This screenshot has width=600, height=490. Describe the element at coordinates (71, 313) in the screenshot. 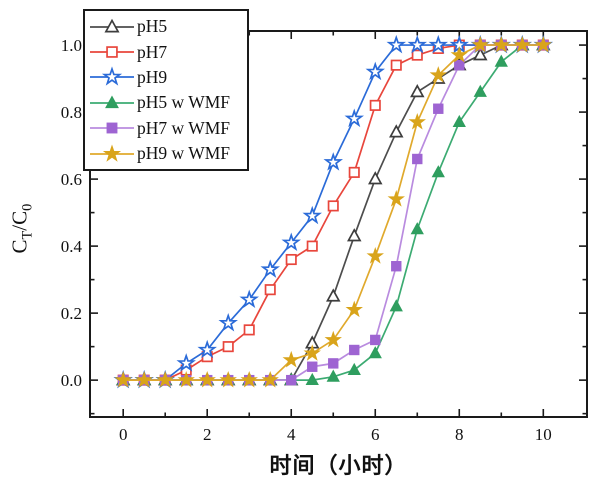

I see `y-tick-label: 0.2` at that location.